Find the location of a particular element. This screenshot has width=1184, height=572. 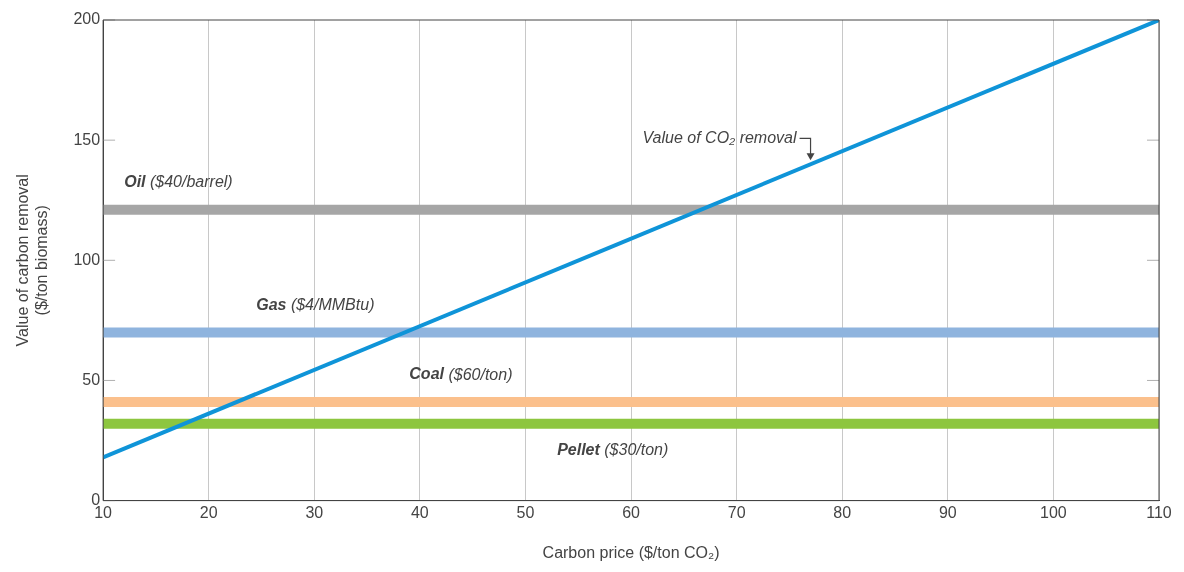

y-tick-label: 100 is located at coordinates (87, 259).